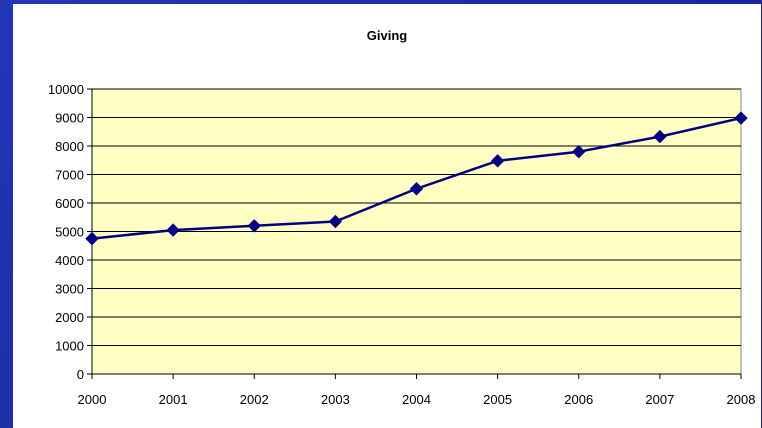  Describe the element at coordinates (741, 118) in the screenshot. I see `data-point-2008` at that location.